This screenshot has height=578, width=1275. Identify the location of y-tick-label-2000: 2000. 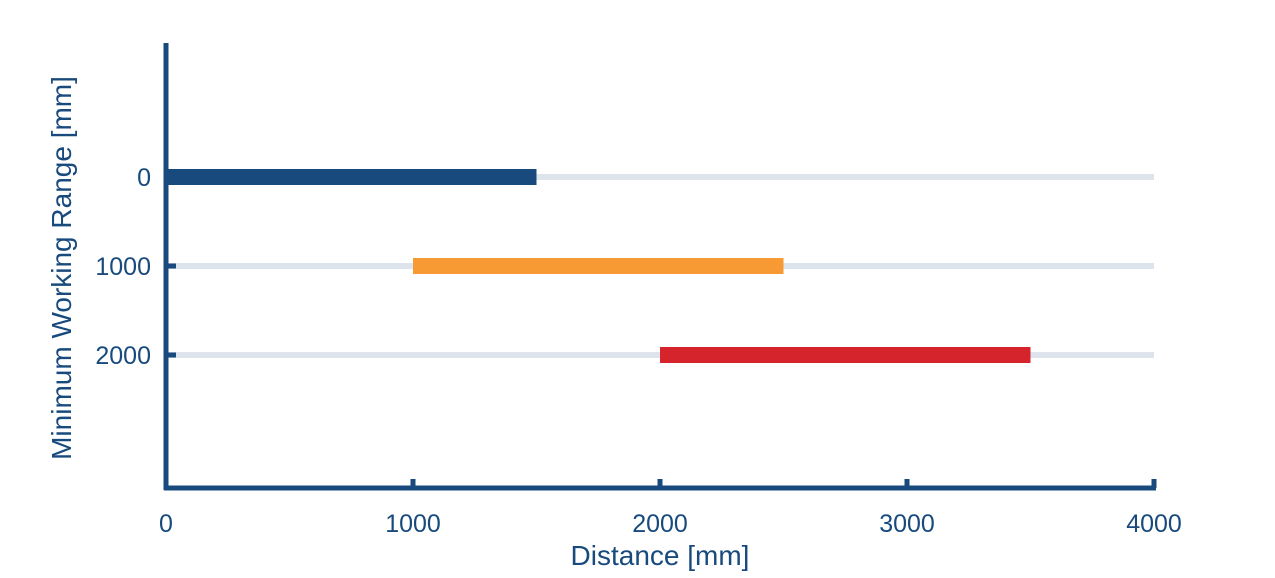
(123, 356).